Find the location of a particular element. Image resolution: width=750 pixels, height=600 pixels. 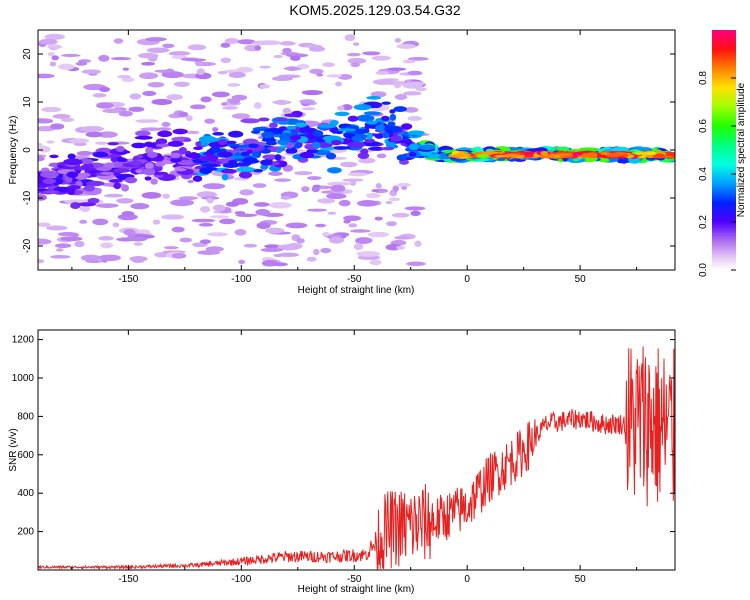

spectrogram-ytick-label: 10 is located at coordinates (27, 102).